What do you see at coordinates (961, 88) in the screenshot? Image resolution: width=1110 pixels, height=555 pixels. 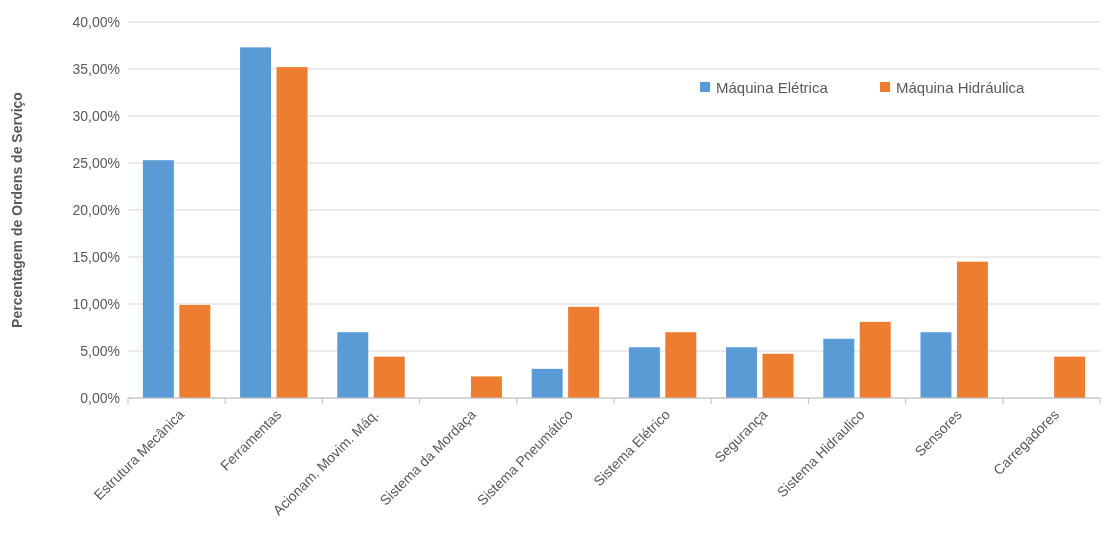 I see `legend-label: Máquina Hidráulica` at bounding box center [961, 88].